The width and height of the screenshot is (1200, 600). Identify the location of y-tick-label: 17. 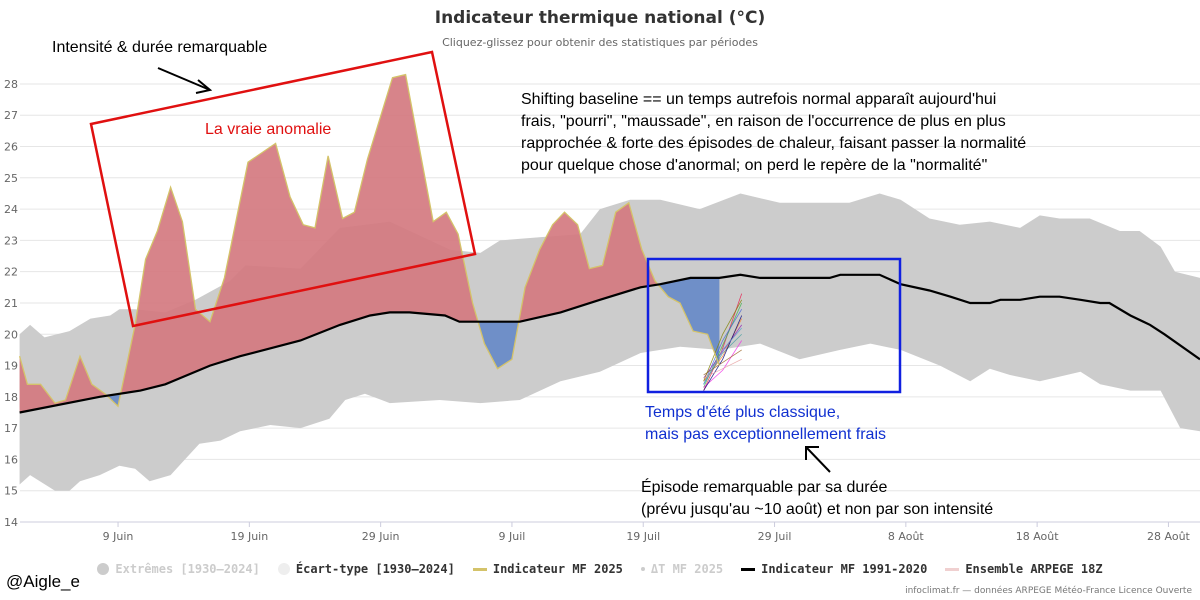
(11, 428).